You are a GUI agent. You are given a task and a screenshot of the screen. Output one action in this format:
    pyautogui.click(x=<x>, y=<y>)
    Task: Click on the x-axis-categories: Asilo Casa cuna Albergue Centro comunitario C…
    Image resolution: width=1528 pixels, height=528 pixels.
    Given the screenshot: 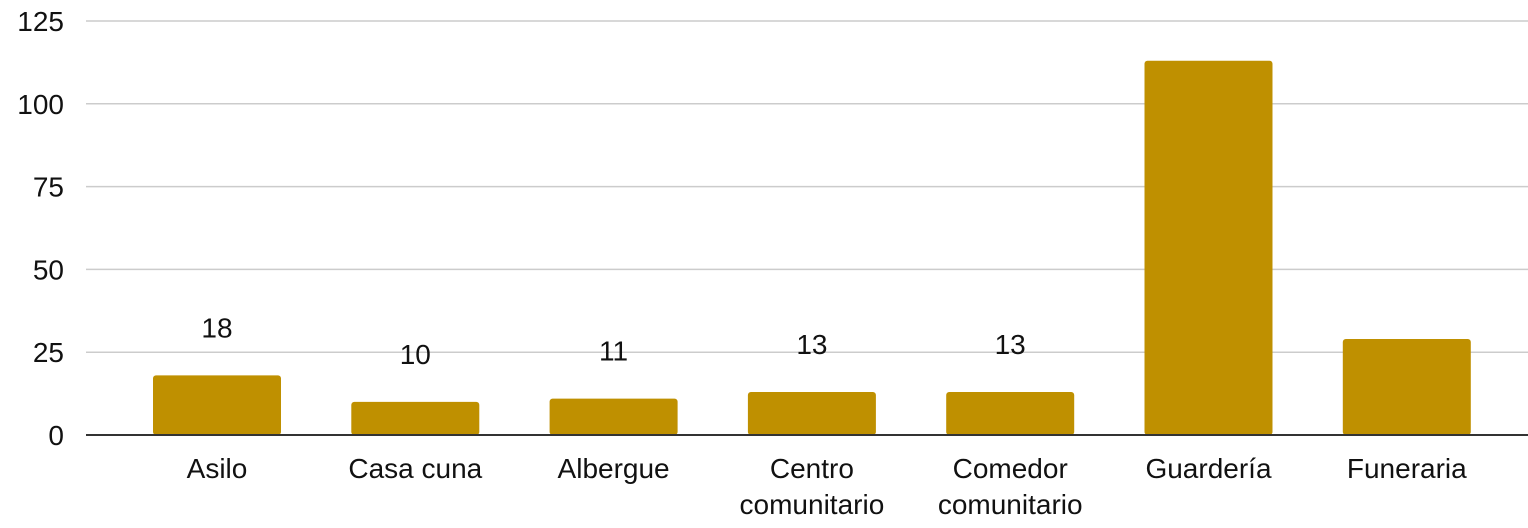 What is the action you would take?
    pyautogui.click(x=827, y=486)
    